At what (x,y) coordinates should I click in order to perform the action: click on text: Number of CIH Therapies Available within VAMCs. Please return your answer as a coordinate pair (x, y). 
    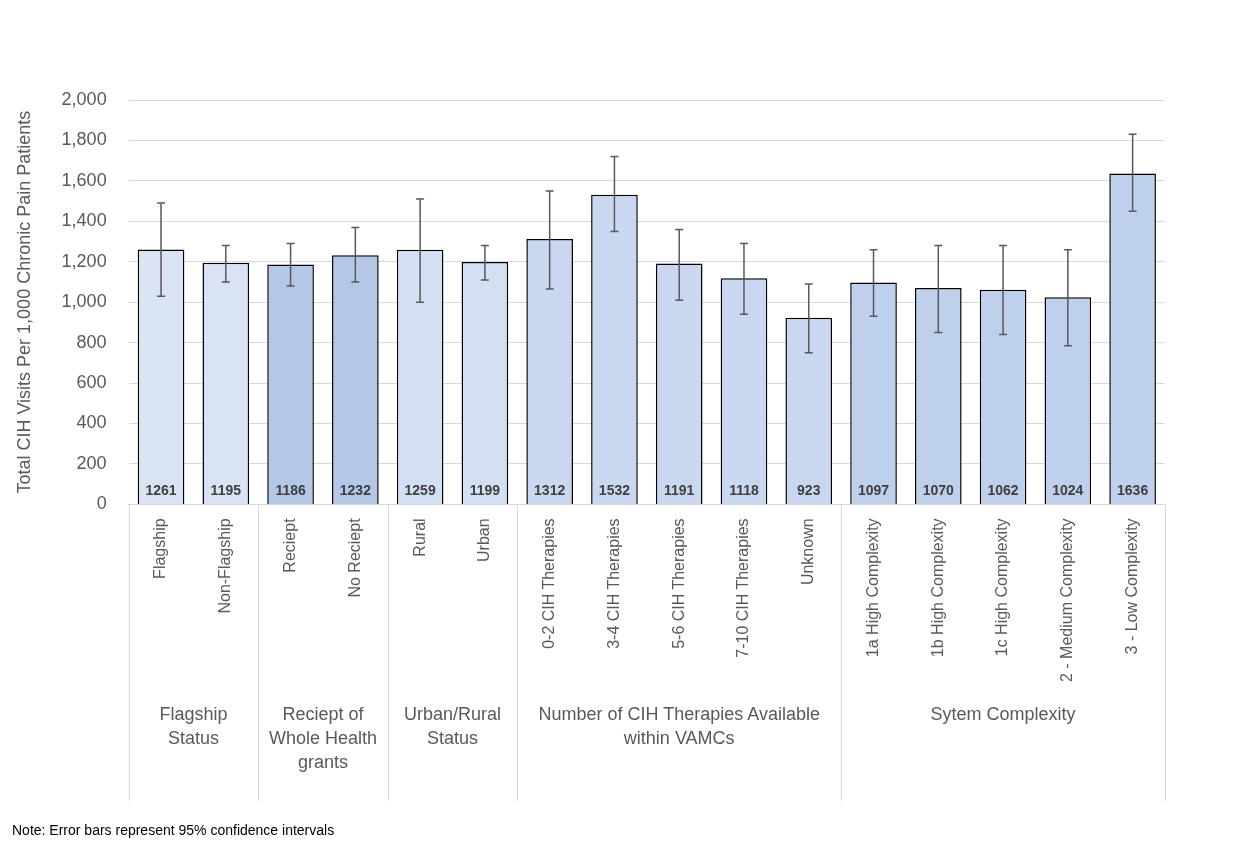
    Looking at the image, I should click on (679, 725).